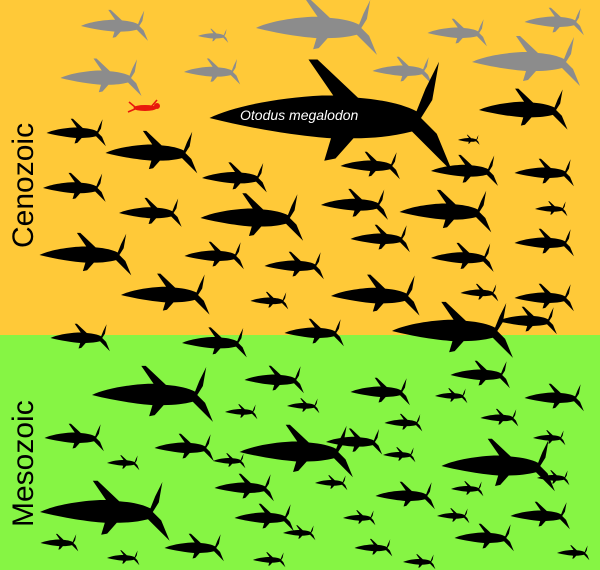 The width and height of the screenshot is (600, 570). What do you see at coordinates (24, 463) in the screenshot?
I see `era-label-mesozoic: Mesozoic` at bounding box center [24, 463].